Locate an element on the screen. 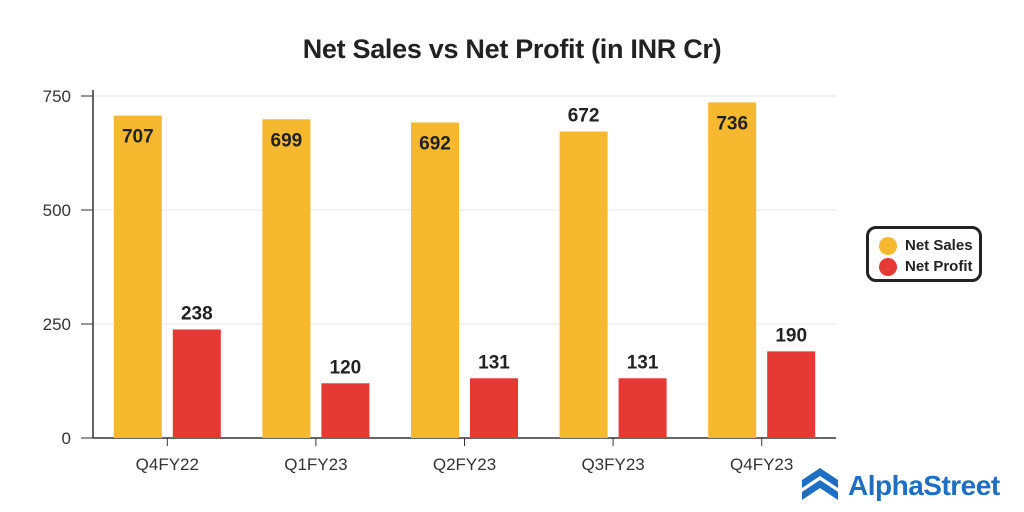 This screenshot has width=1024, height=512. legend-item-net-profit: Net Profit is located at coordinates (929, 266).